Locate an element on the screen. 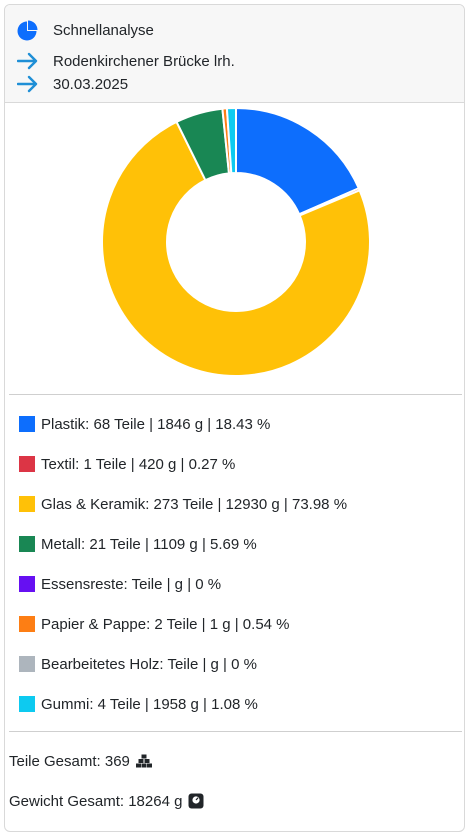  legend-item-bearbeitetes-holz: Bearbeitetes Holz: Teile | g | 0 % is located at coordinates (138, 664).